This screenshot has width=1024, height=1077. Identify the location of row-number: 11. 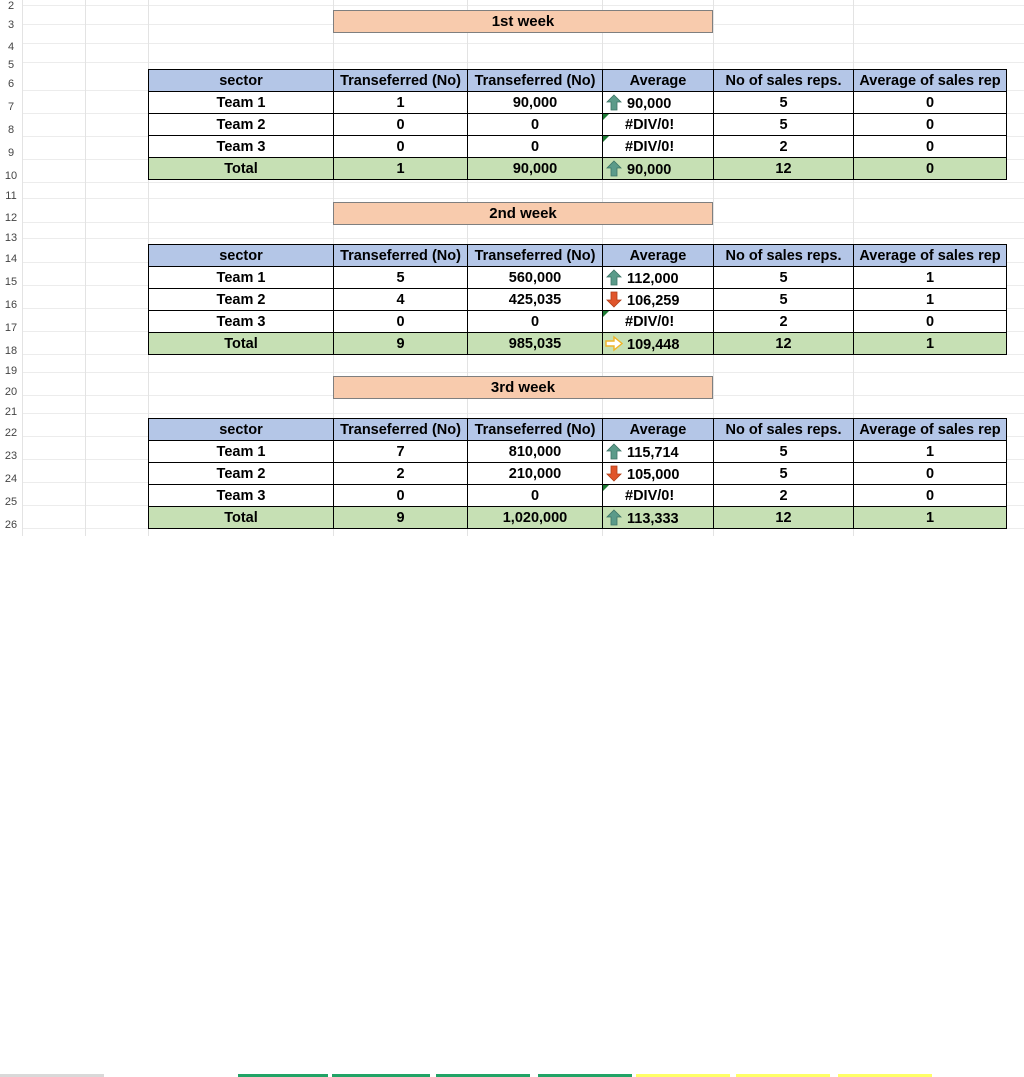
(11, 196).